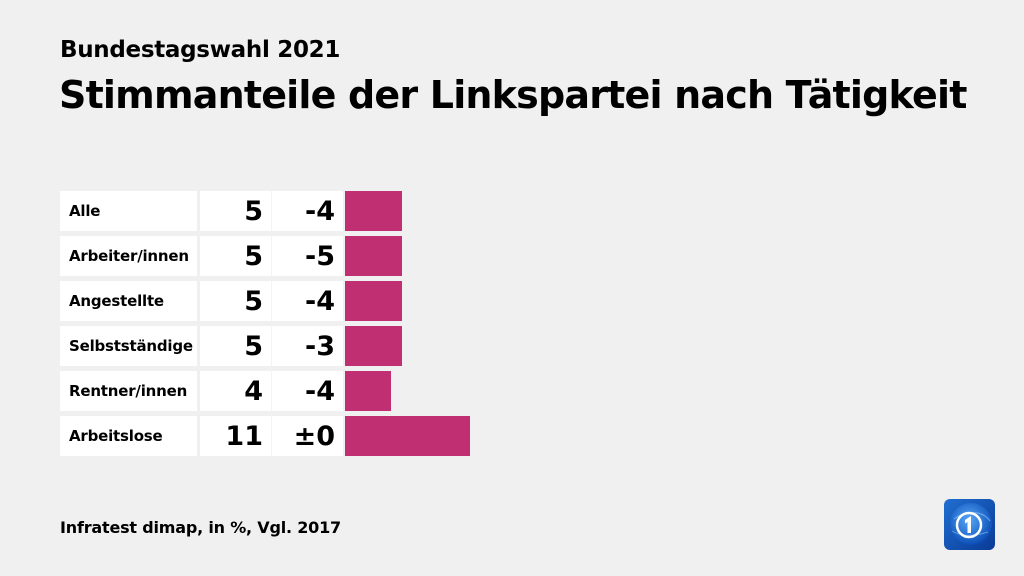  What do you see at coordinates (200, 50) in the screenshot?
I see `chart-supertitle: Bundestagswahl 2021` at bounding box center [200, 50].